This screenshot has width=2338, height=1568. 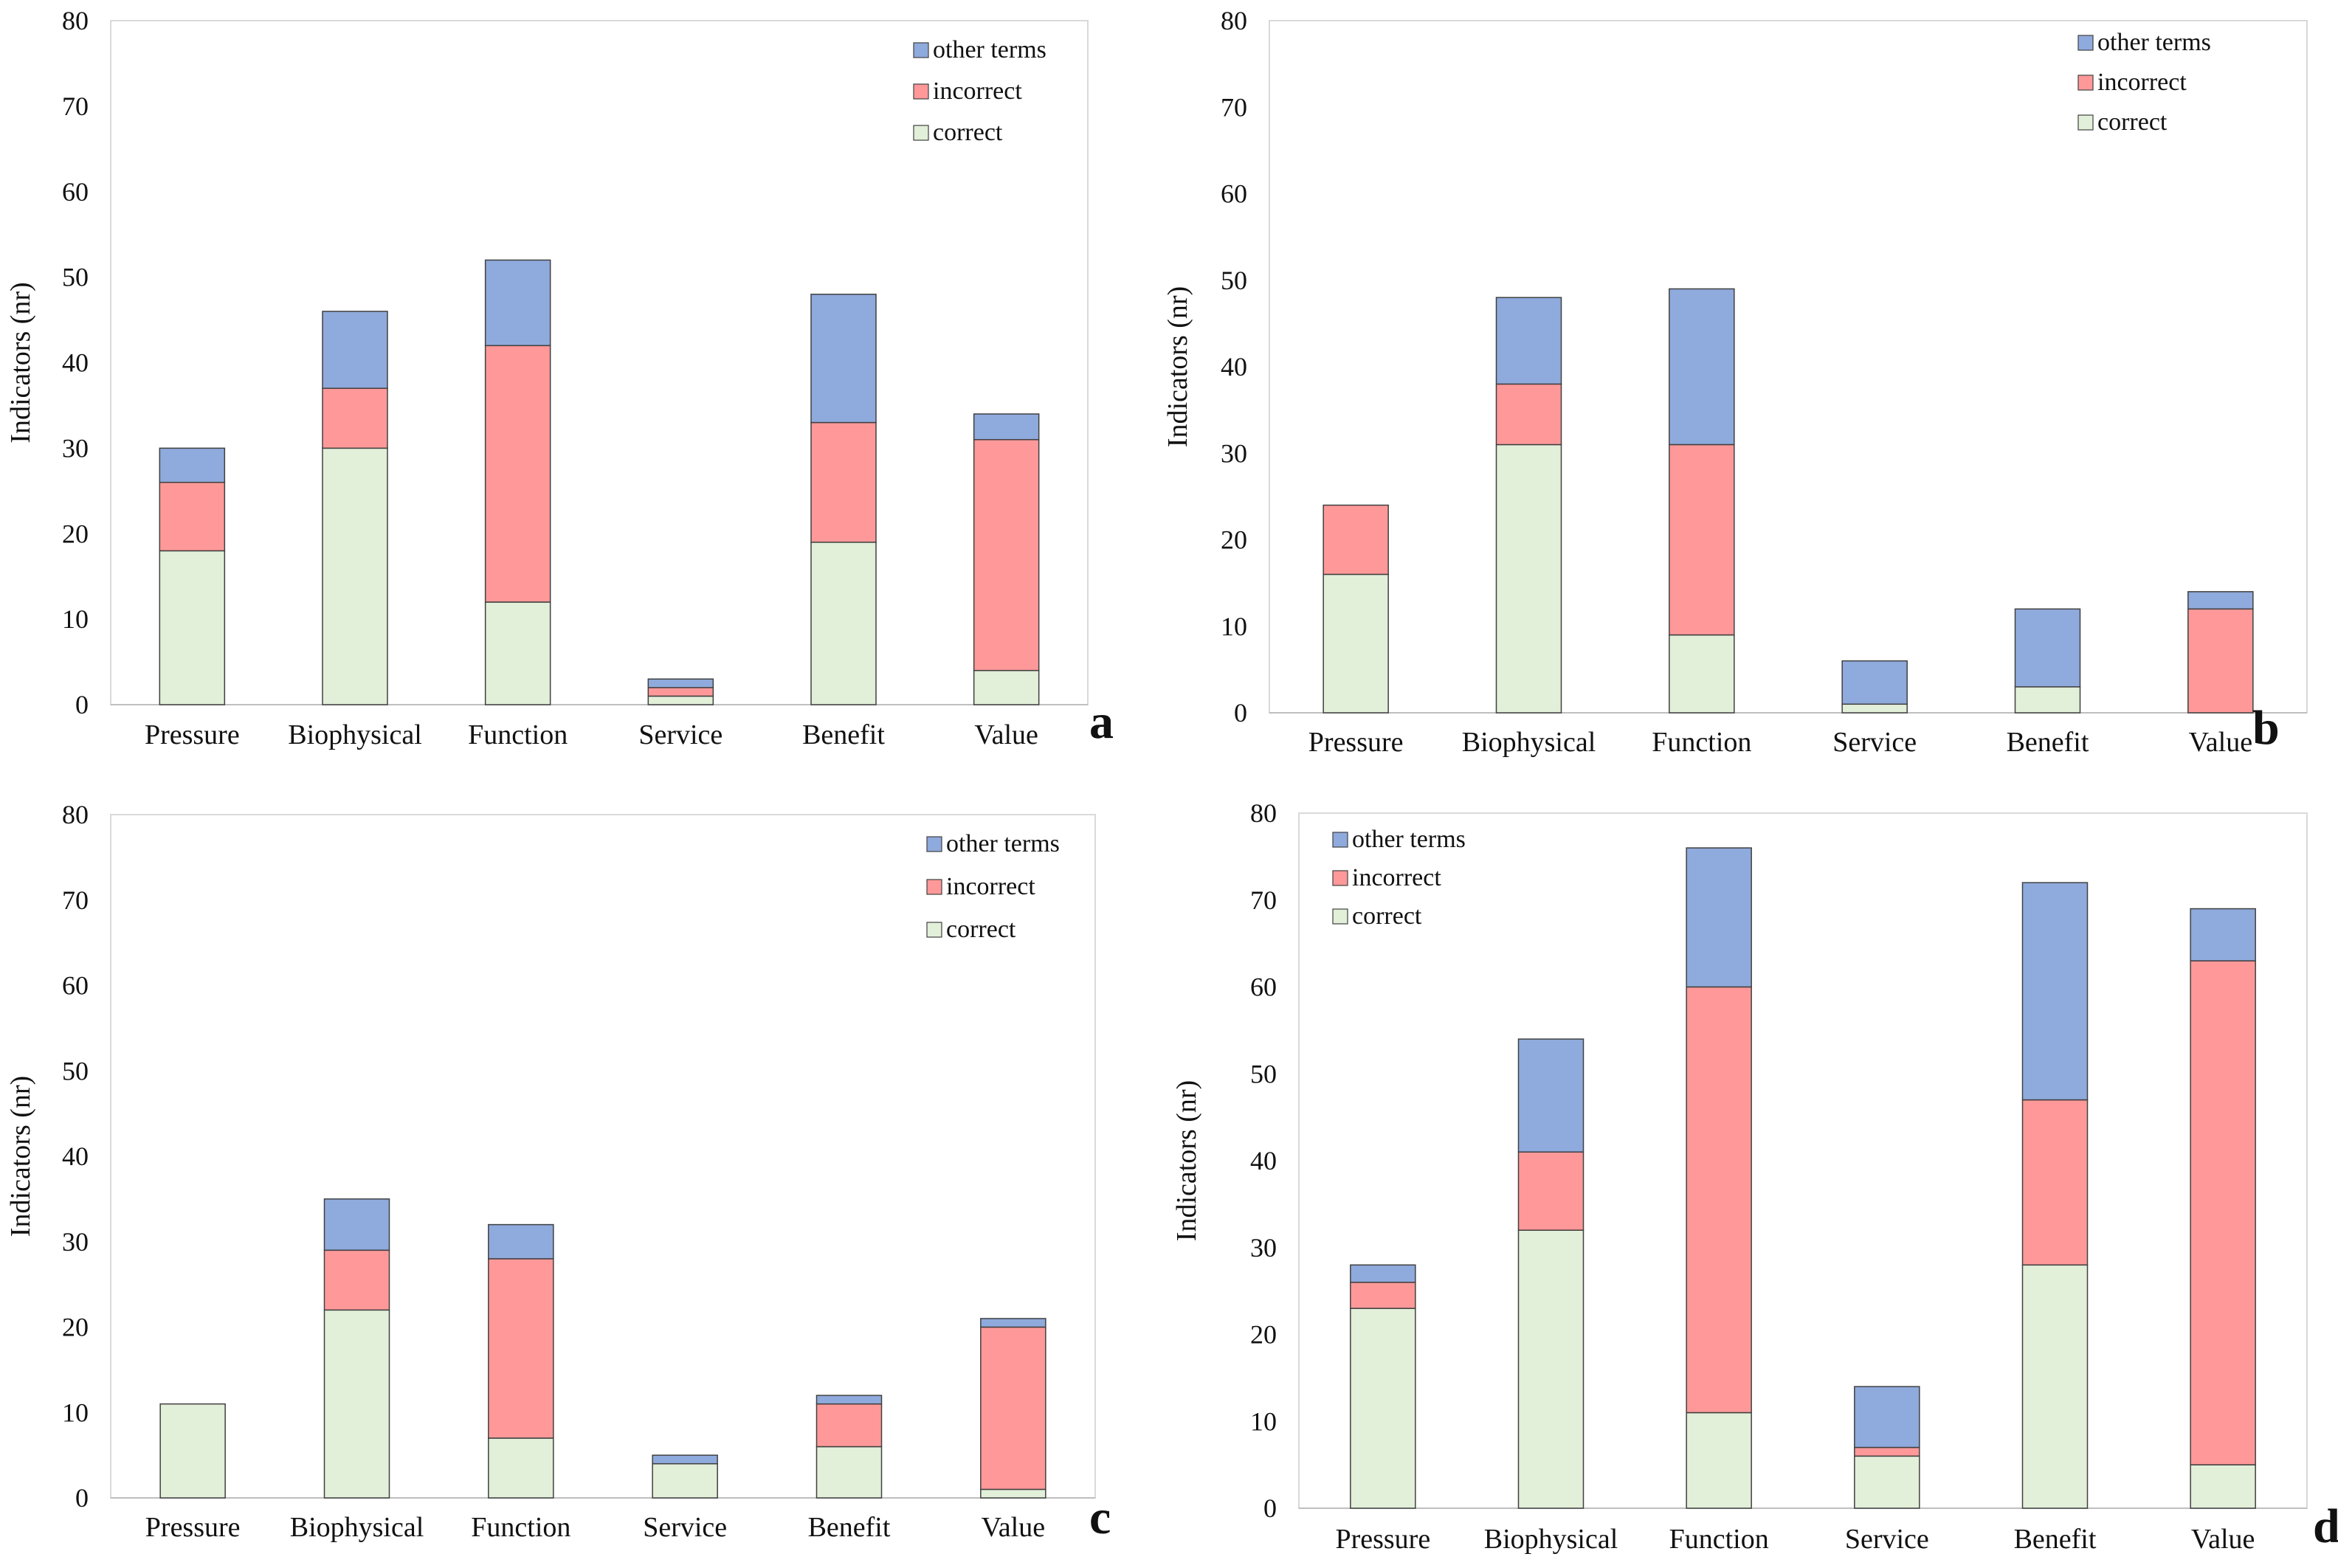 I want to click on bar-incorrect-function, so click(x=517, y=474).